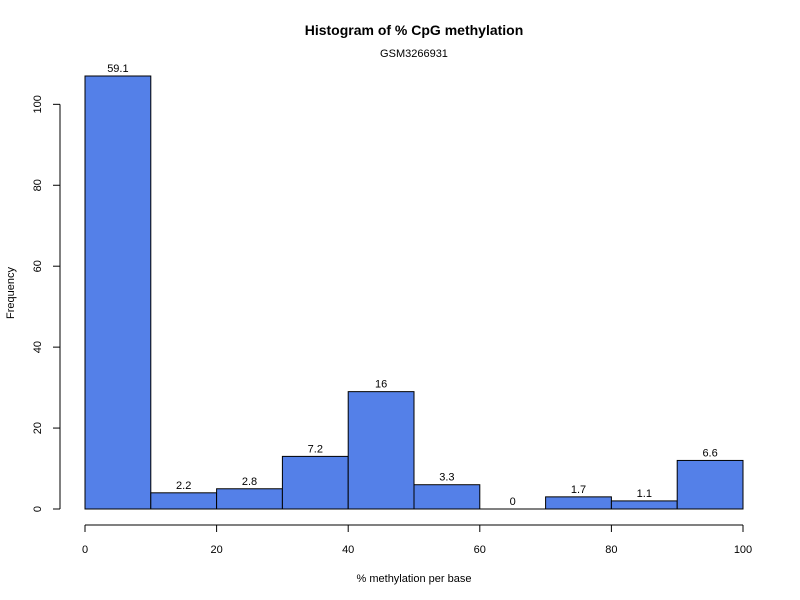 This screenshot has width=800, height=600. Describe the element at coordinates (183, 486) in the screenshot. I see `bar-data-label: 2.2` at that location.